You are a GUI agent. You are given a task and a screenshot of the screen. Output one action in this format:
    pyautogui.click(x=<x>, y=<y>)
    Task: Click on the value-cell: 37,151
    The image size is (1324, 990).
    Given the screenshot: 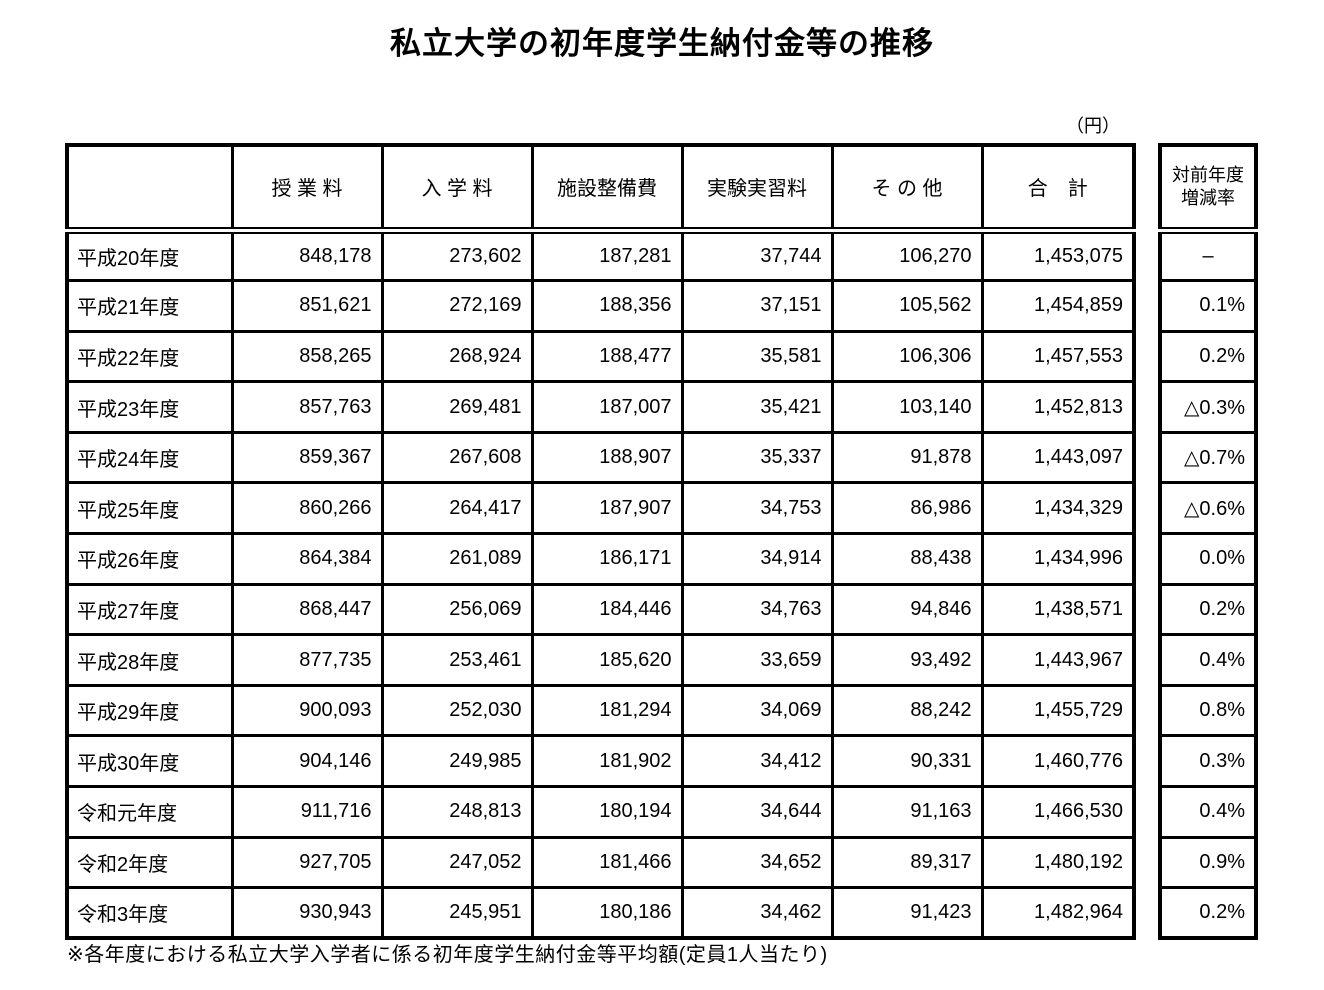 What is the action you would take?
    pyautogui.click(x=757, y=306)
    